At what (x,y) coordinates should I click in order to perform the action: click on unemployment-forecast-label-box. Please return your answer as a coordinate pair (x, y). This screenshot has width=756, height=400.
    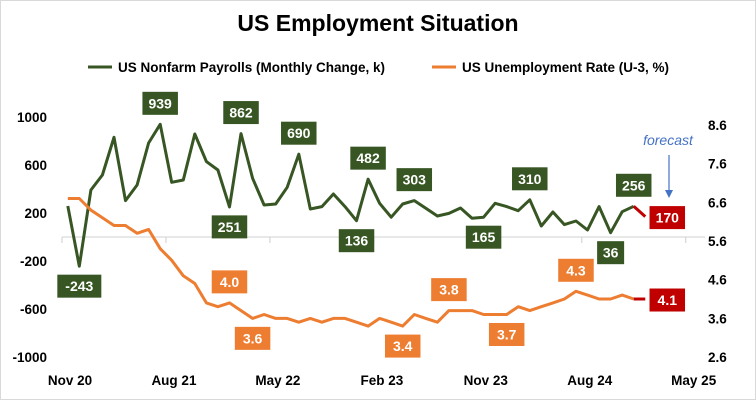
    Looking at the image, I should click on (667, 300).